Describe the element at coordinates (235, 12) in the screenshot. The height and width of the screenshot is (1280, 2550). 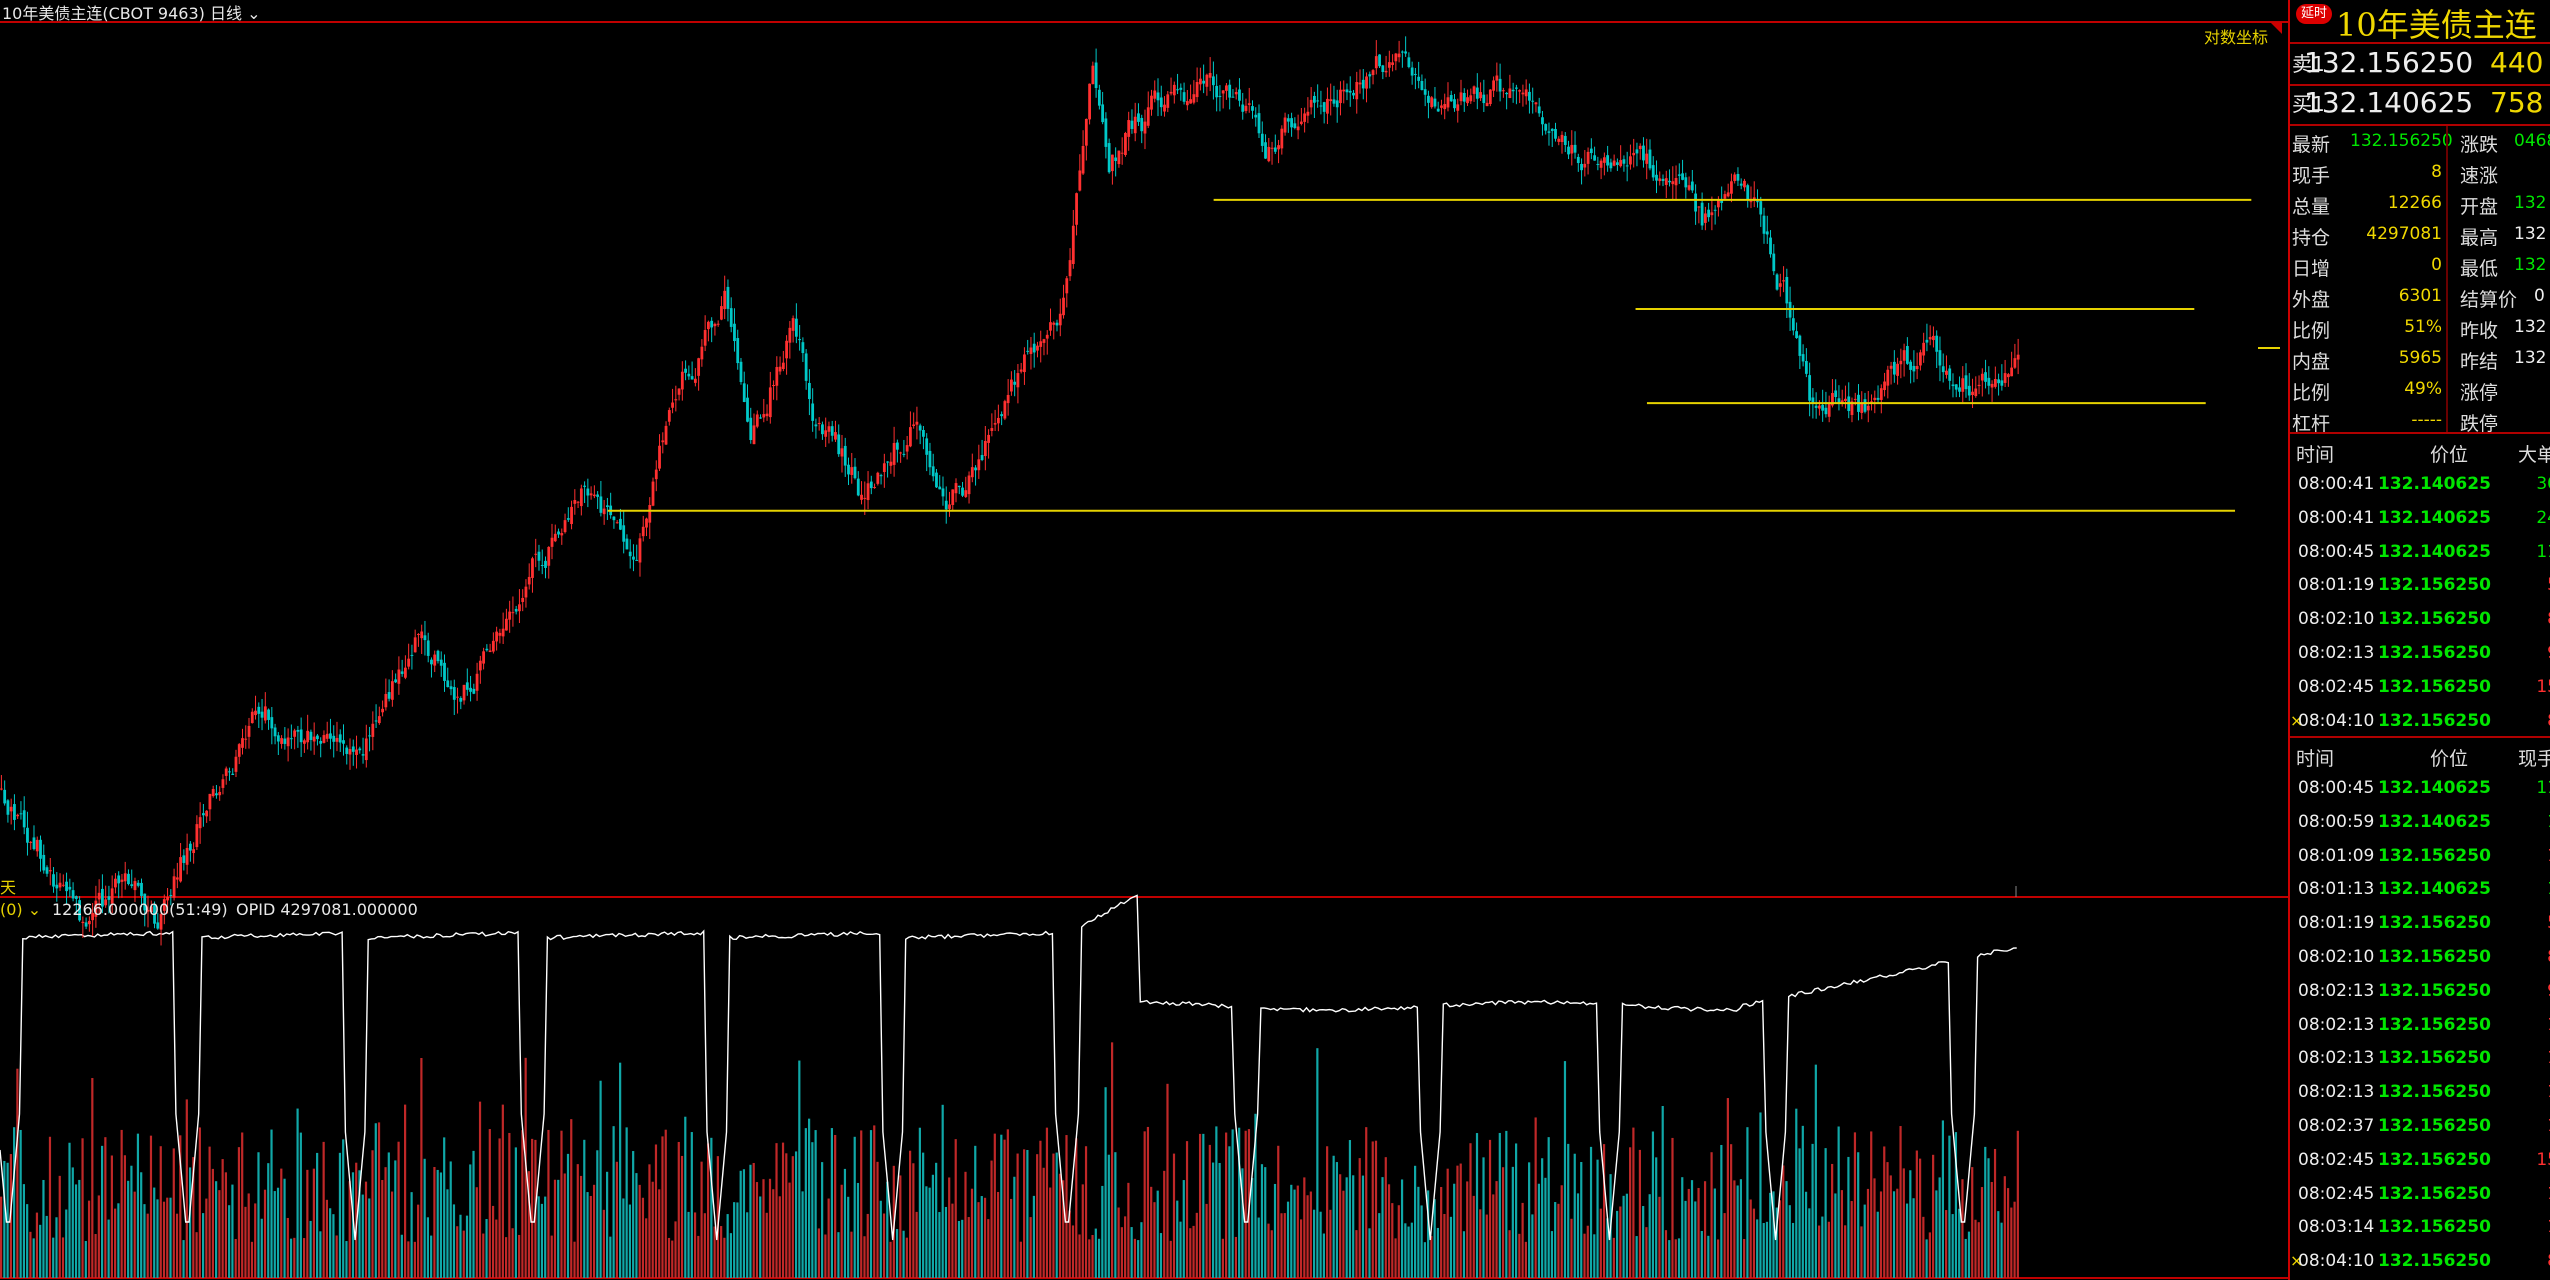
I see `period-selector: 日线 ⌄` at that location.